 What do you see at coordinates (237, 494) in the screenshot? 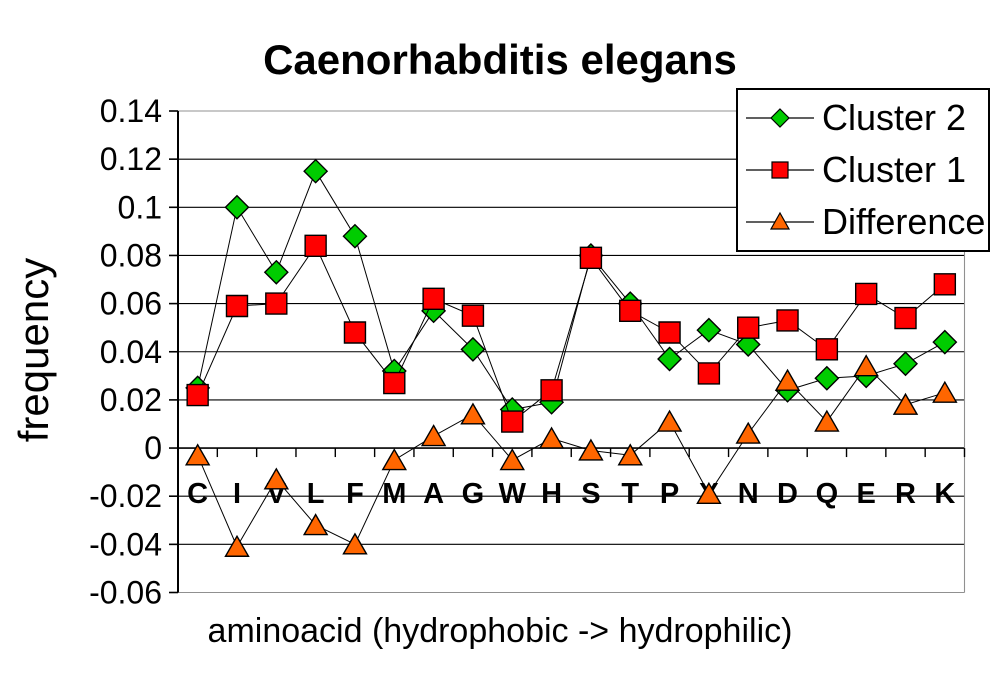
I see `category-label-I: I` at bounding box center [237, 494].